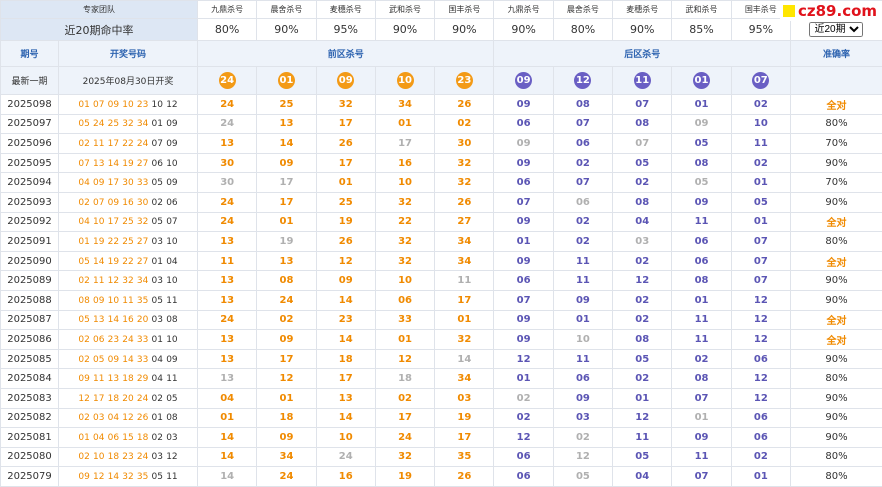 The height and width of the screenshot is (487, 882). Describe the element at coordinates (29, 378) in the screenshot. I see `issue: 2025084` at that location.